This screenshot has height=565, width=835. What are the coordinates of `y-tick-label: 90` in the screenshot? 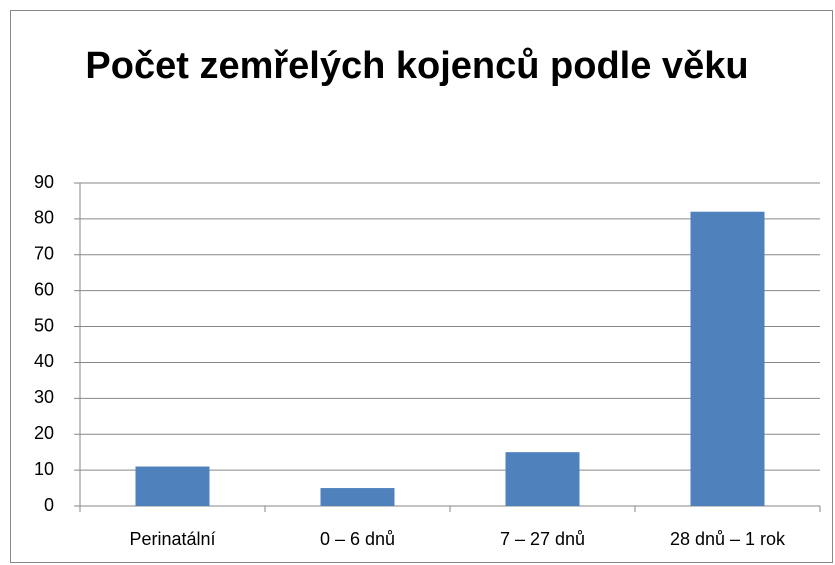 It's located at (44, 182).